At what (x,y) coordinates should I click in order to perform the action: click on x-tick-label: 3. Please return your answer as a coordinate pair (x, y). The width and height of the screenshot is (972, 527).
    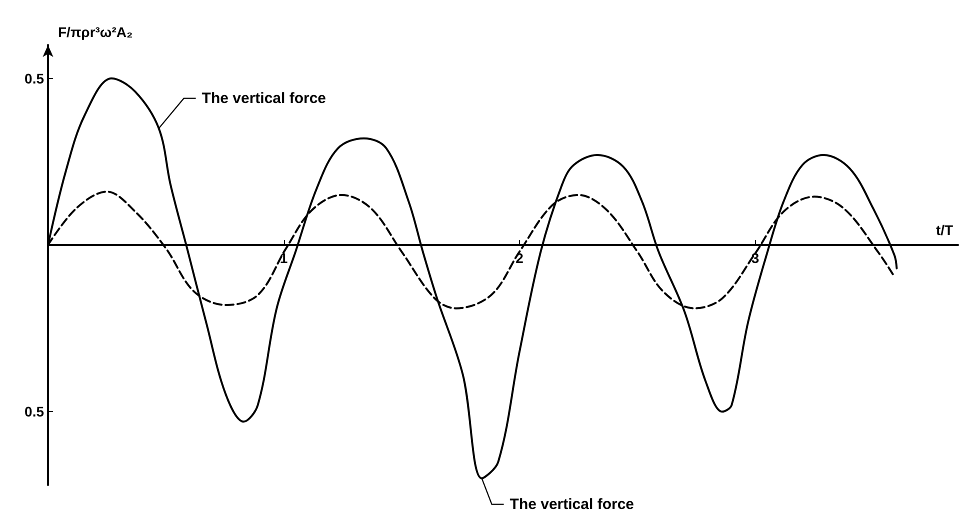
    Looking at the image, I should click on (755, 258).